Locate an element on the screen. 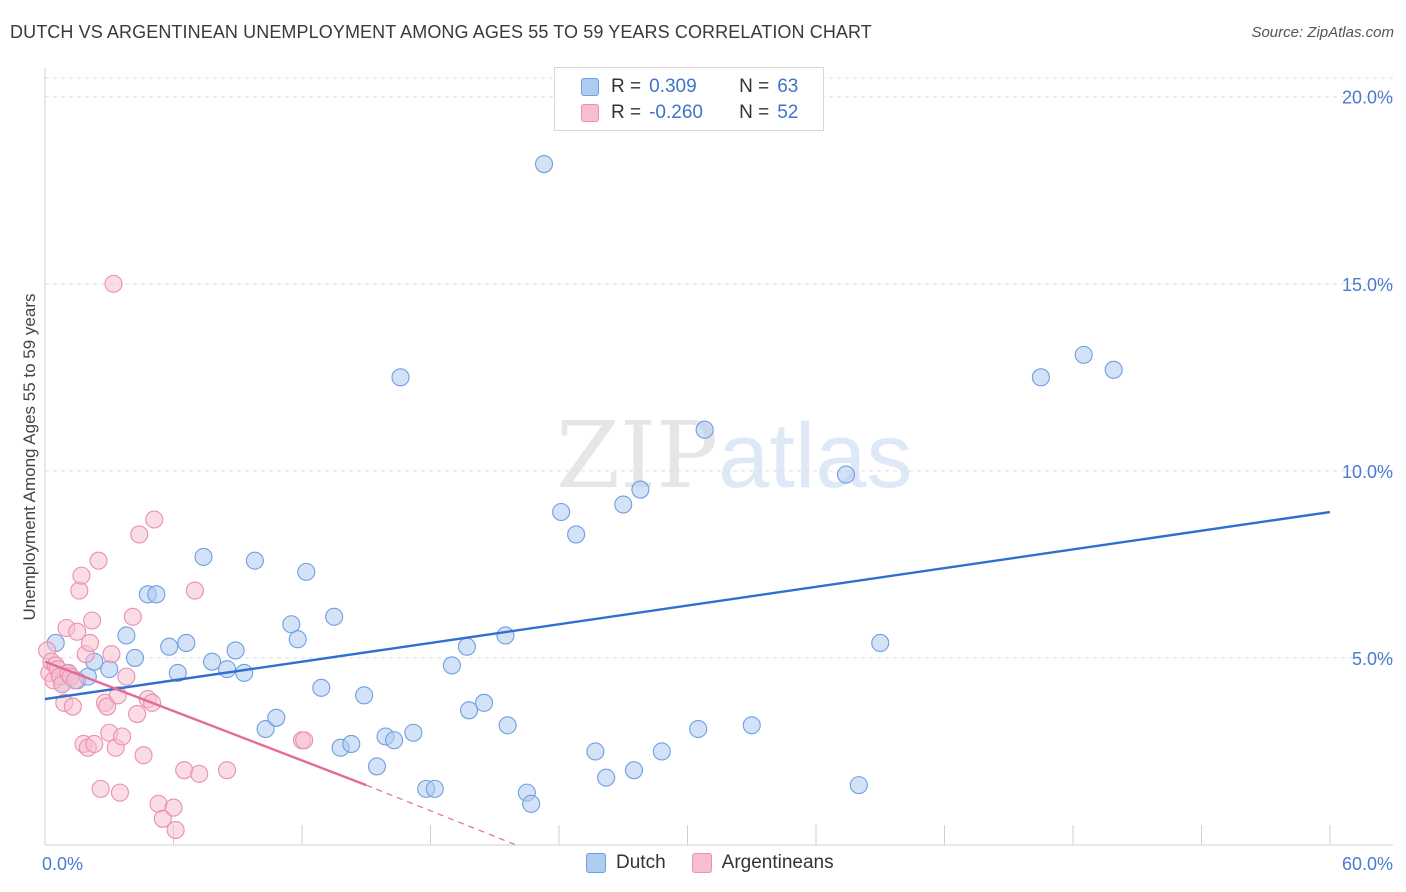  legend-n-value: 63 is located at coordinates (788, 86).